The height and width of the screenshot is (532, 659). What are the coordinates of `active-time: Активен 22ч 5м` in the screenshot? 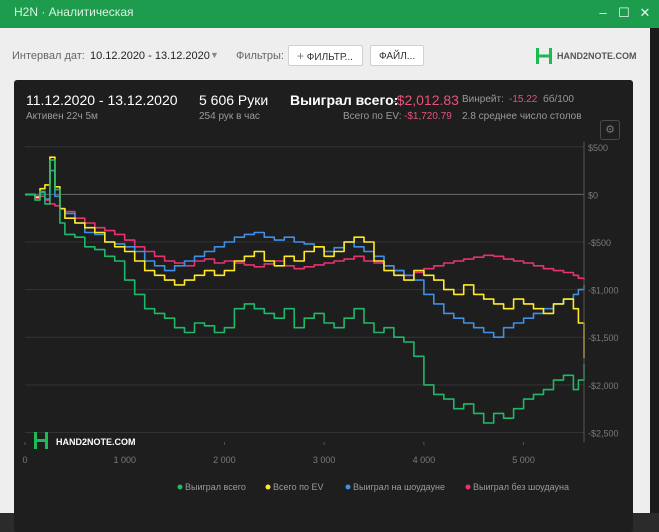 It's located at (62, 116).